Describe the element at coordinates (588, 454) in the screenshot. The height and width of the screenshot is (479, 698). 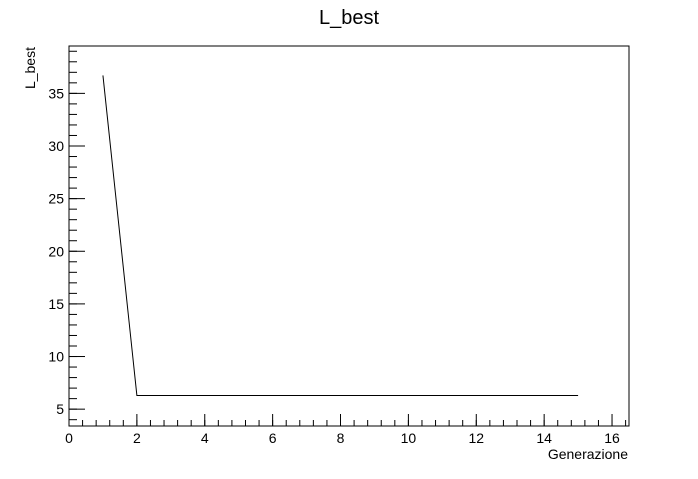
I see `x-axis-label: Generazione` at that location.